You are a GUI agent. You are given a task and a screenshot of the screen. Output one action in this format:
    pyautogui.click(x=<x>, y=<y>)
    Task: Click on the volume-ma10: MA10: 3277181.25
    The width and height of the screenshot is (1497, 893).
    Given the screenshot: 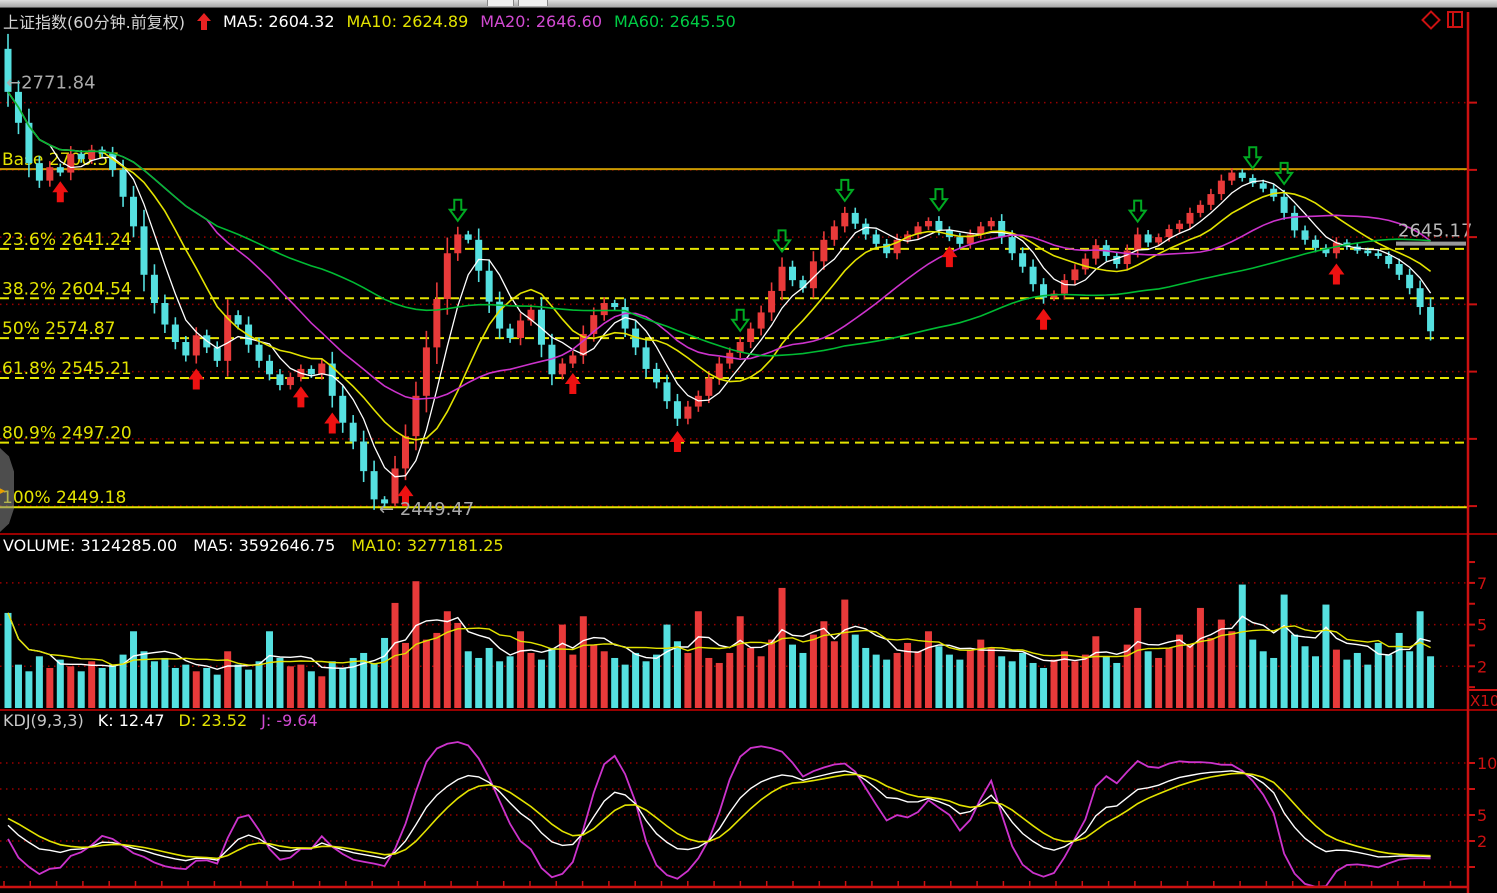 What is the action you would take?
    pyautogui.click(x=427, y=545)
    